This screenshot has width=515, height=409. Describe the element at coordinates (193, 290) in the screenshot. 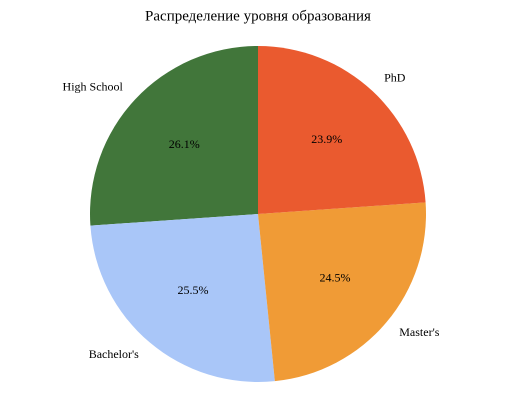

I see `value-label: 25.5%` at that location.